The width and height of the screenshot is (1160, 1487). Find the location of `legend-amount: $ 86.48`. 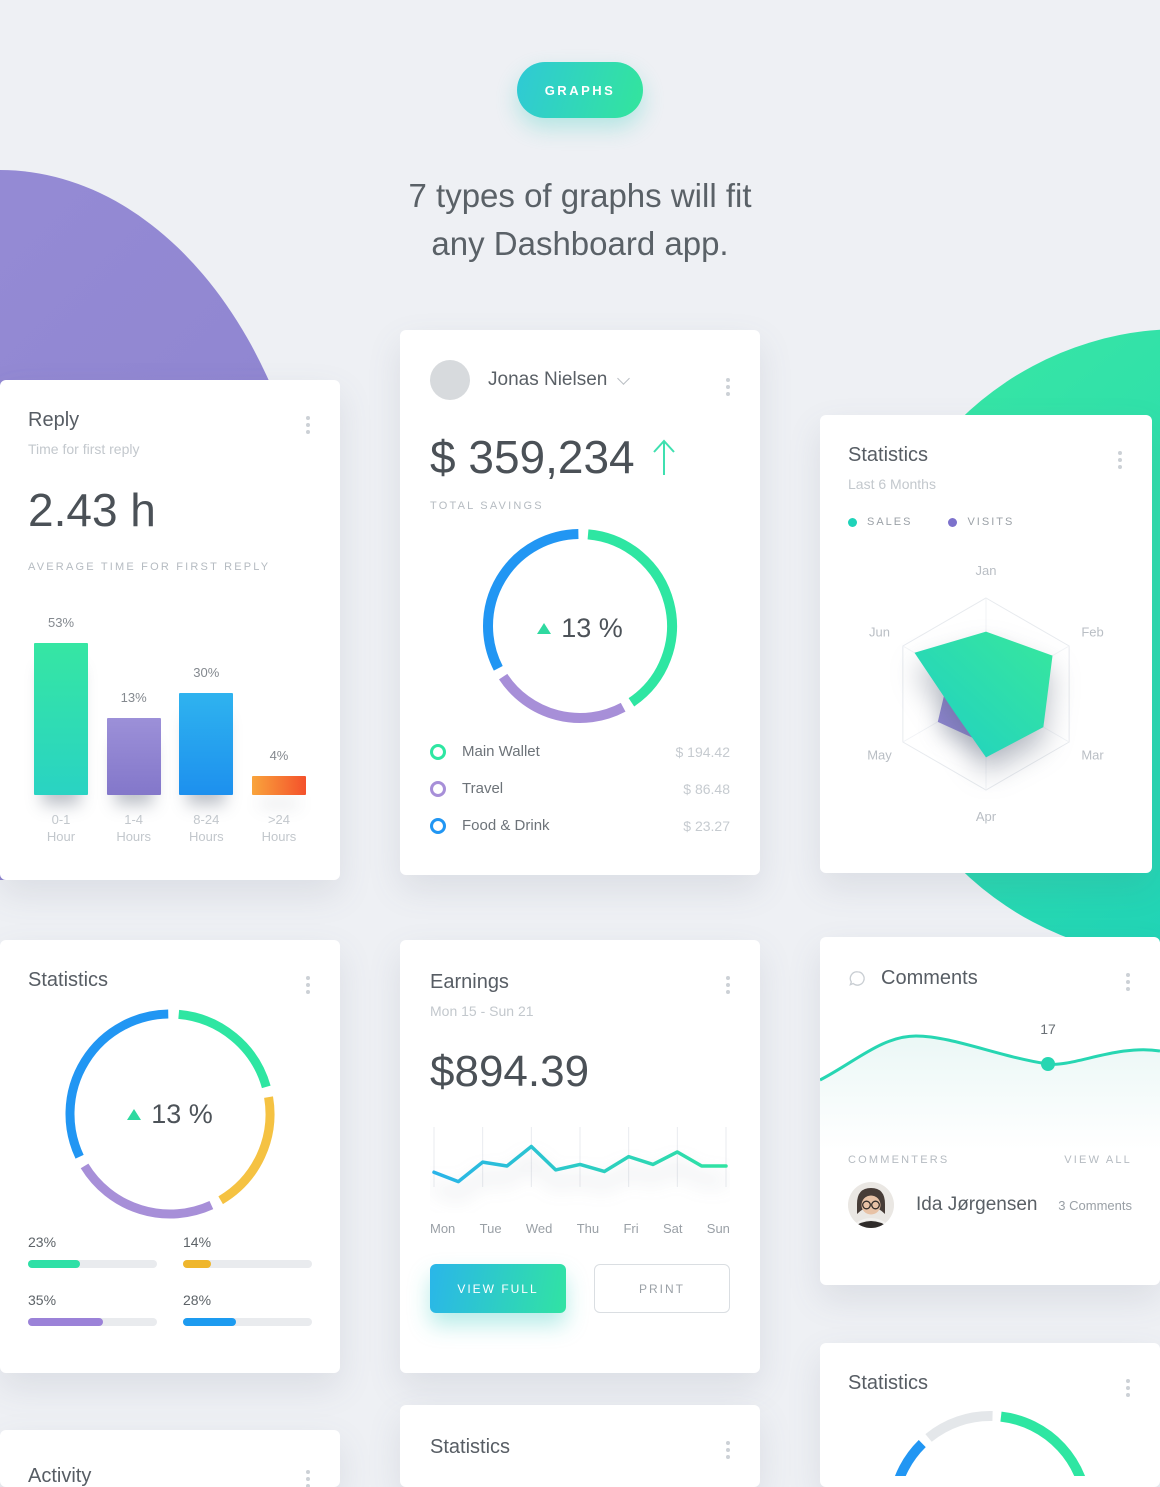

legend-amount: $ 86.48 is located at coordinates (706, 788).